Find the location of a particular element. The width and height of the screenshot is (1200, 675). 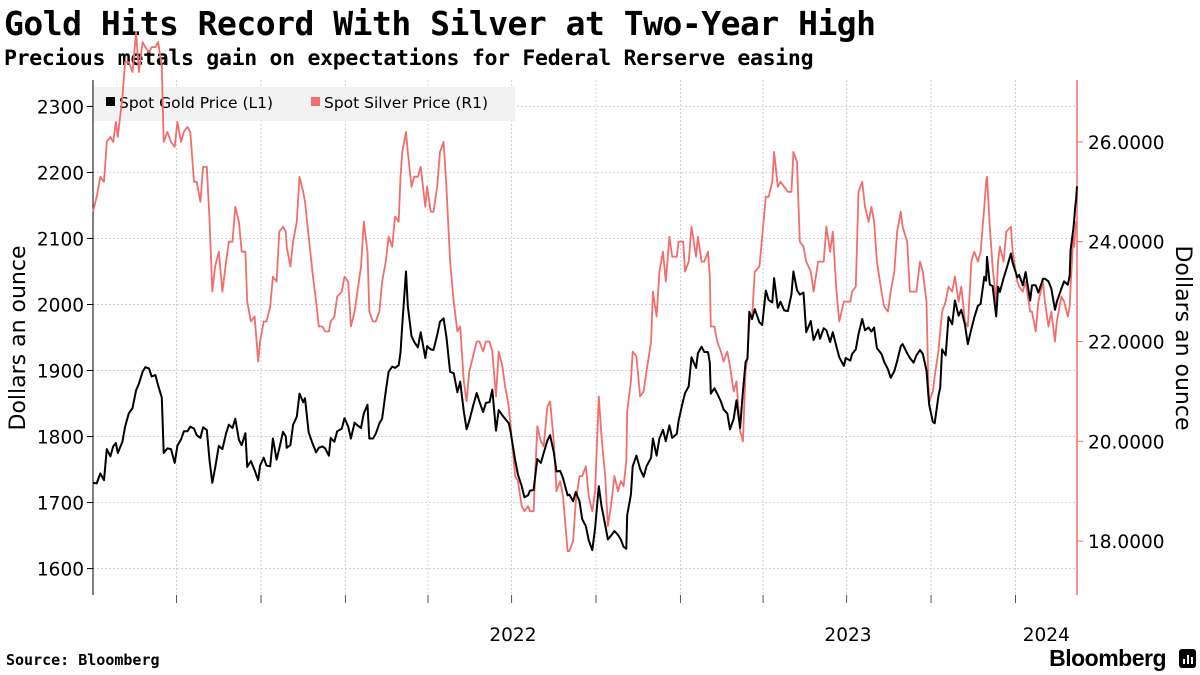

bloomberg-terminal-icon is located at coordinates (1187, 658).